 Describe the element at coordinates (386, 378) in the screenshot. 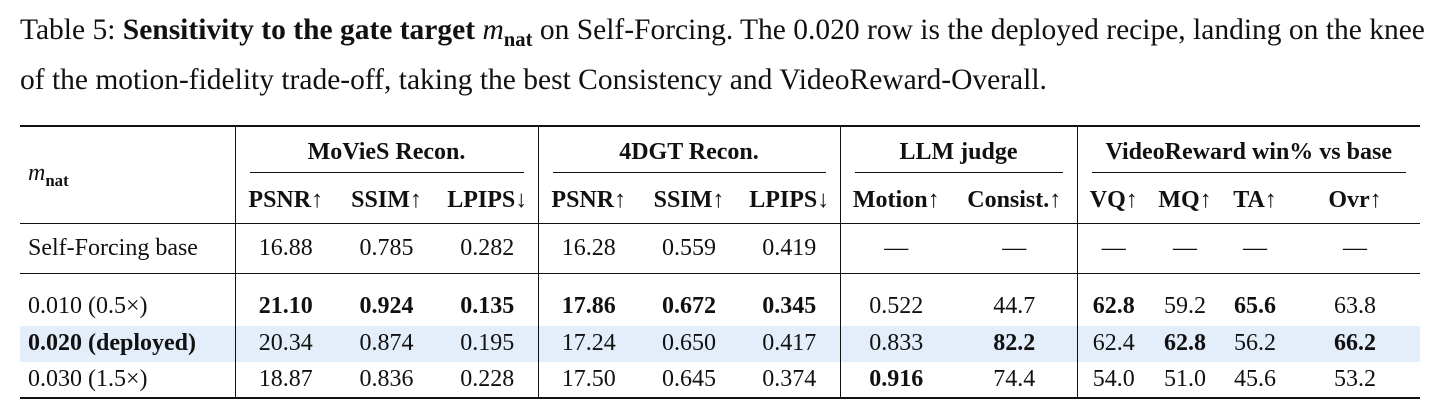

I see `cell: 0.836` at that location.